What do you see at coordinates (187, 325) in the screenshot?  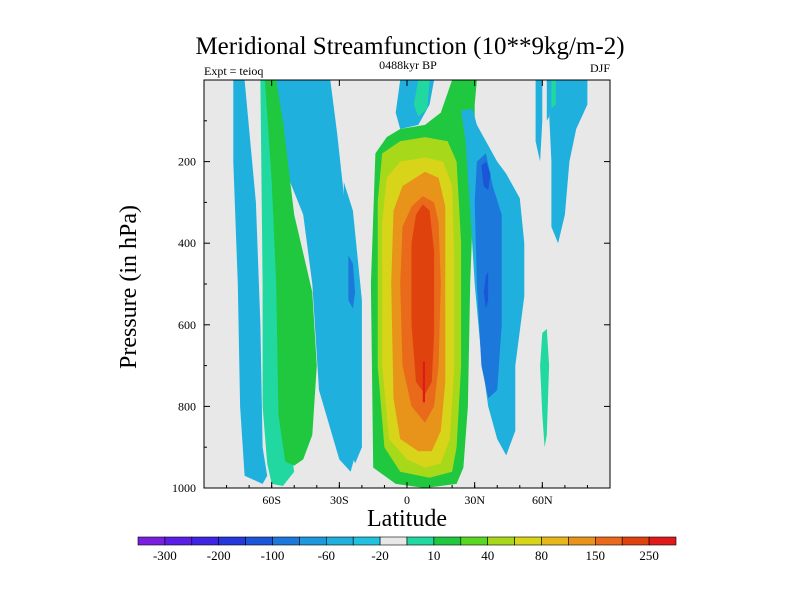 I see `y-tick-label-2: 600` at bounding box center [187, 325].